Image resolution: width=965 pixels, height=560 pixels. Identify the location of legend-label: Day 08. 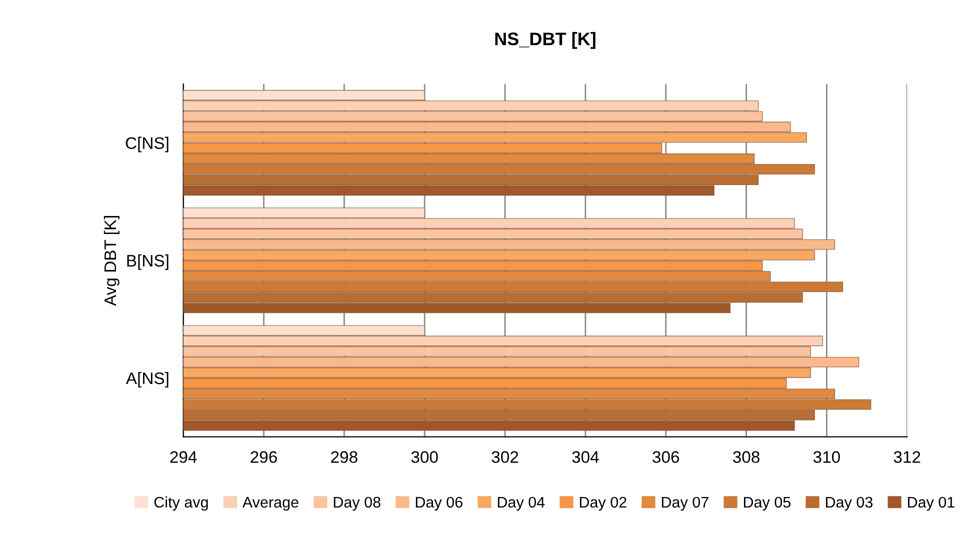
(357, 503).